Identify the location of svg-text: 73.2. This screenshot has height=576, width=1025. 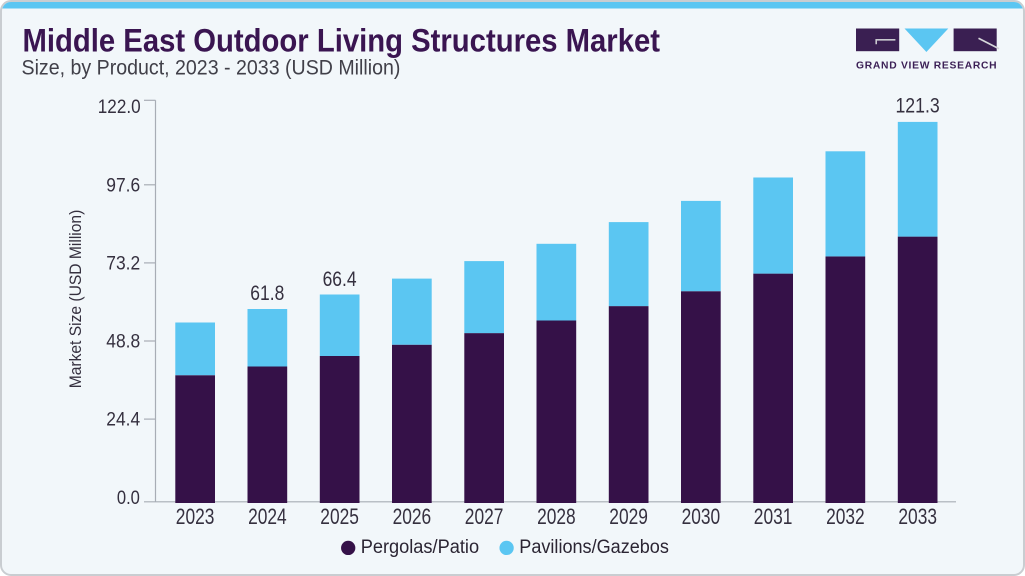
(123, 263).